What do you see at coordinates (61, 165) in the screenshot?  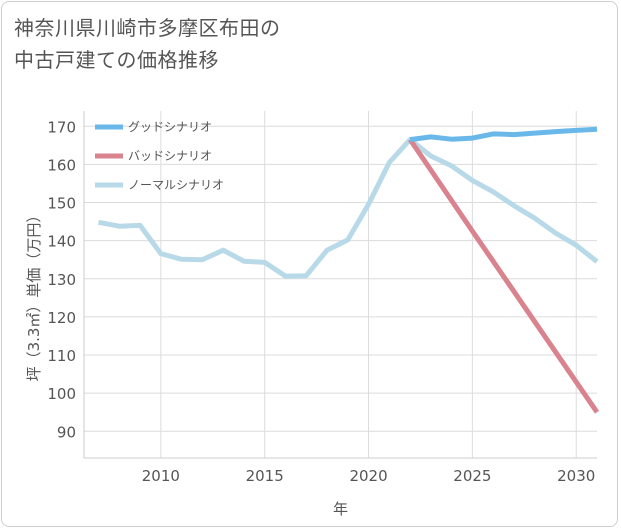 I see `y-tick-label-7: 160` at bounding box center [61, 165].